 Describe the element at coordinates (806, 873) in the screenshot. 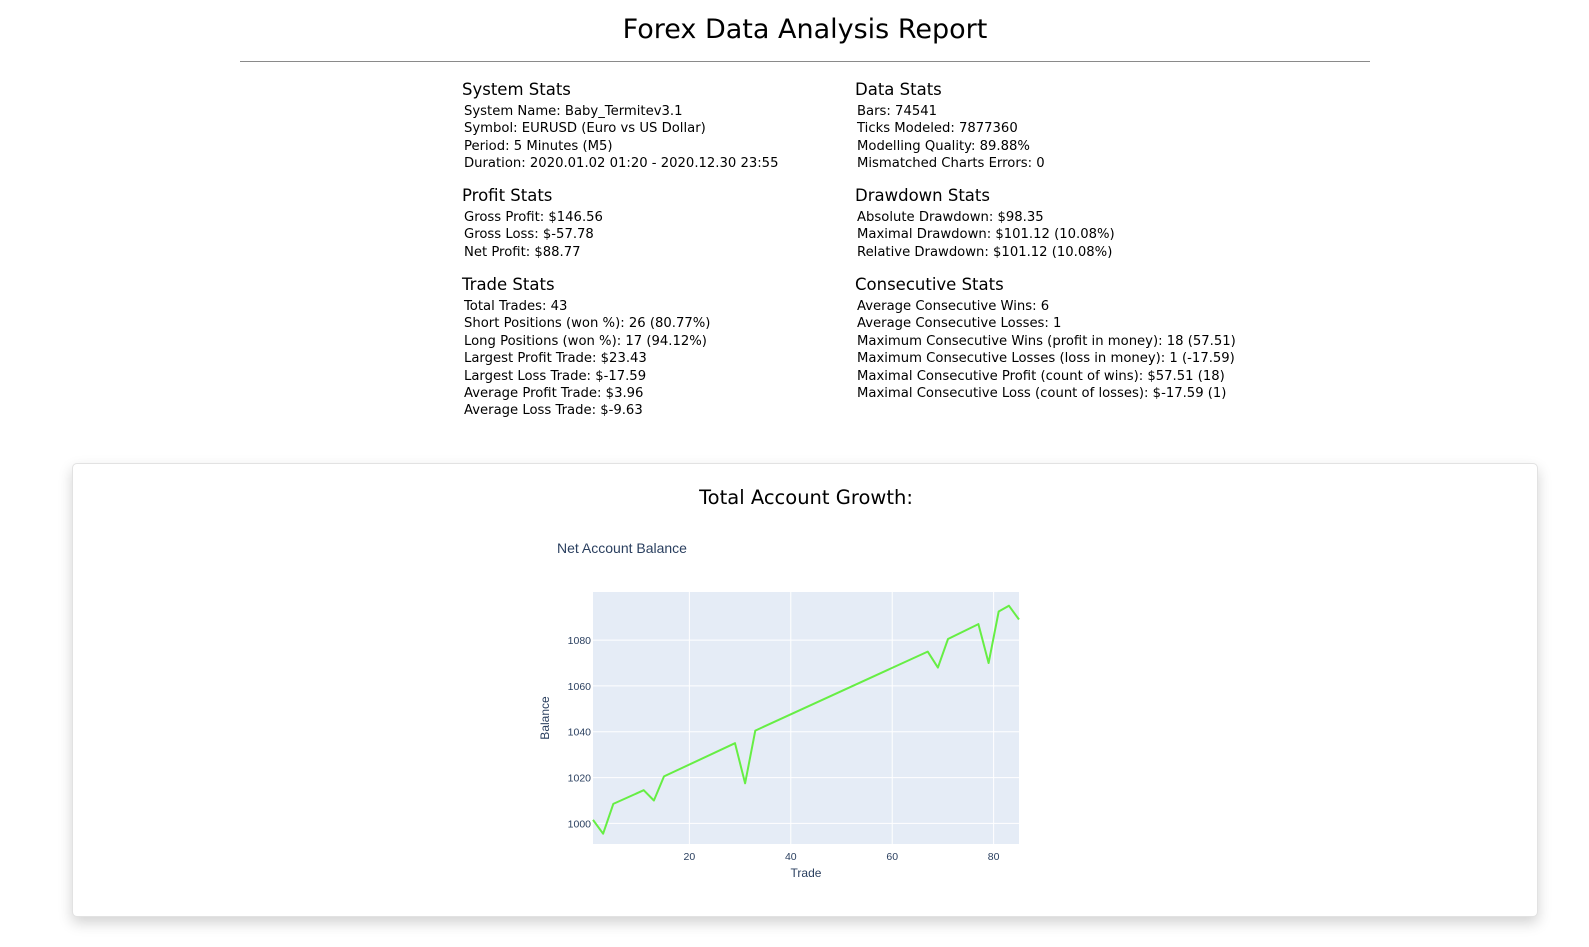

I see `x-axis-label: Trade` at that location.